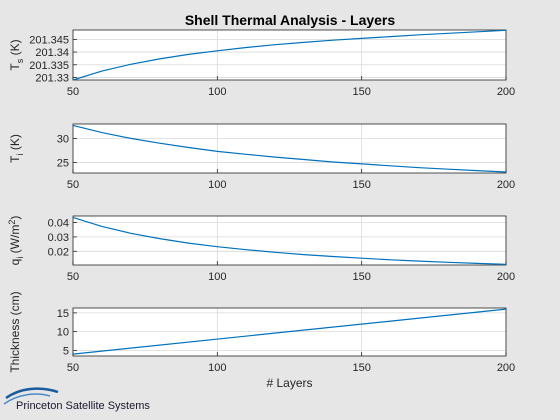  Describe the element at coordinates (83, 406) in the screenshot. I see `logo-text: Princeton Satellite Systems` at that location.